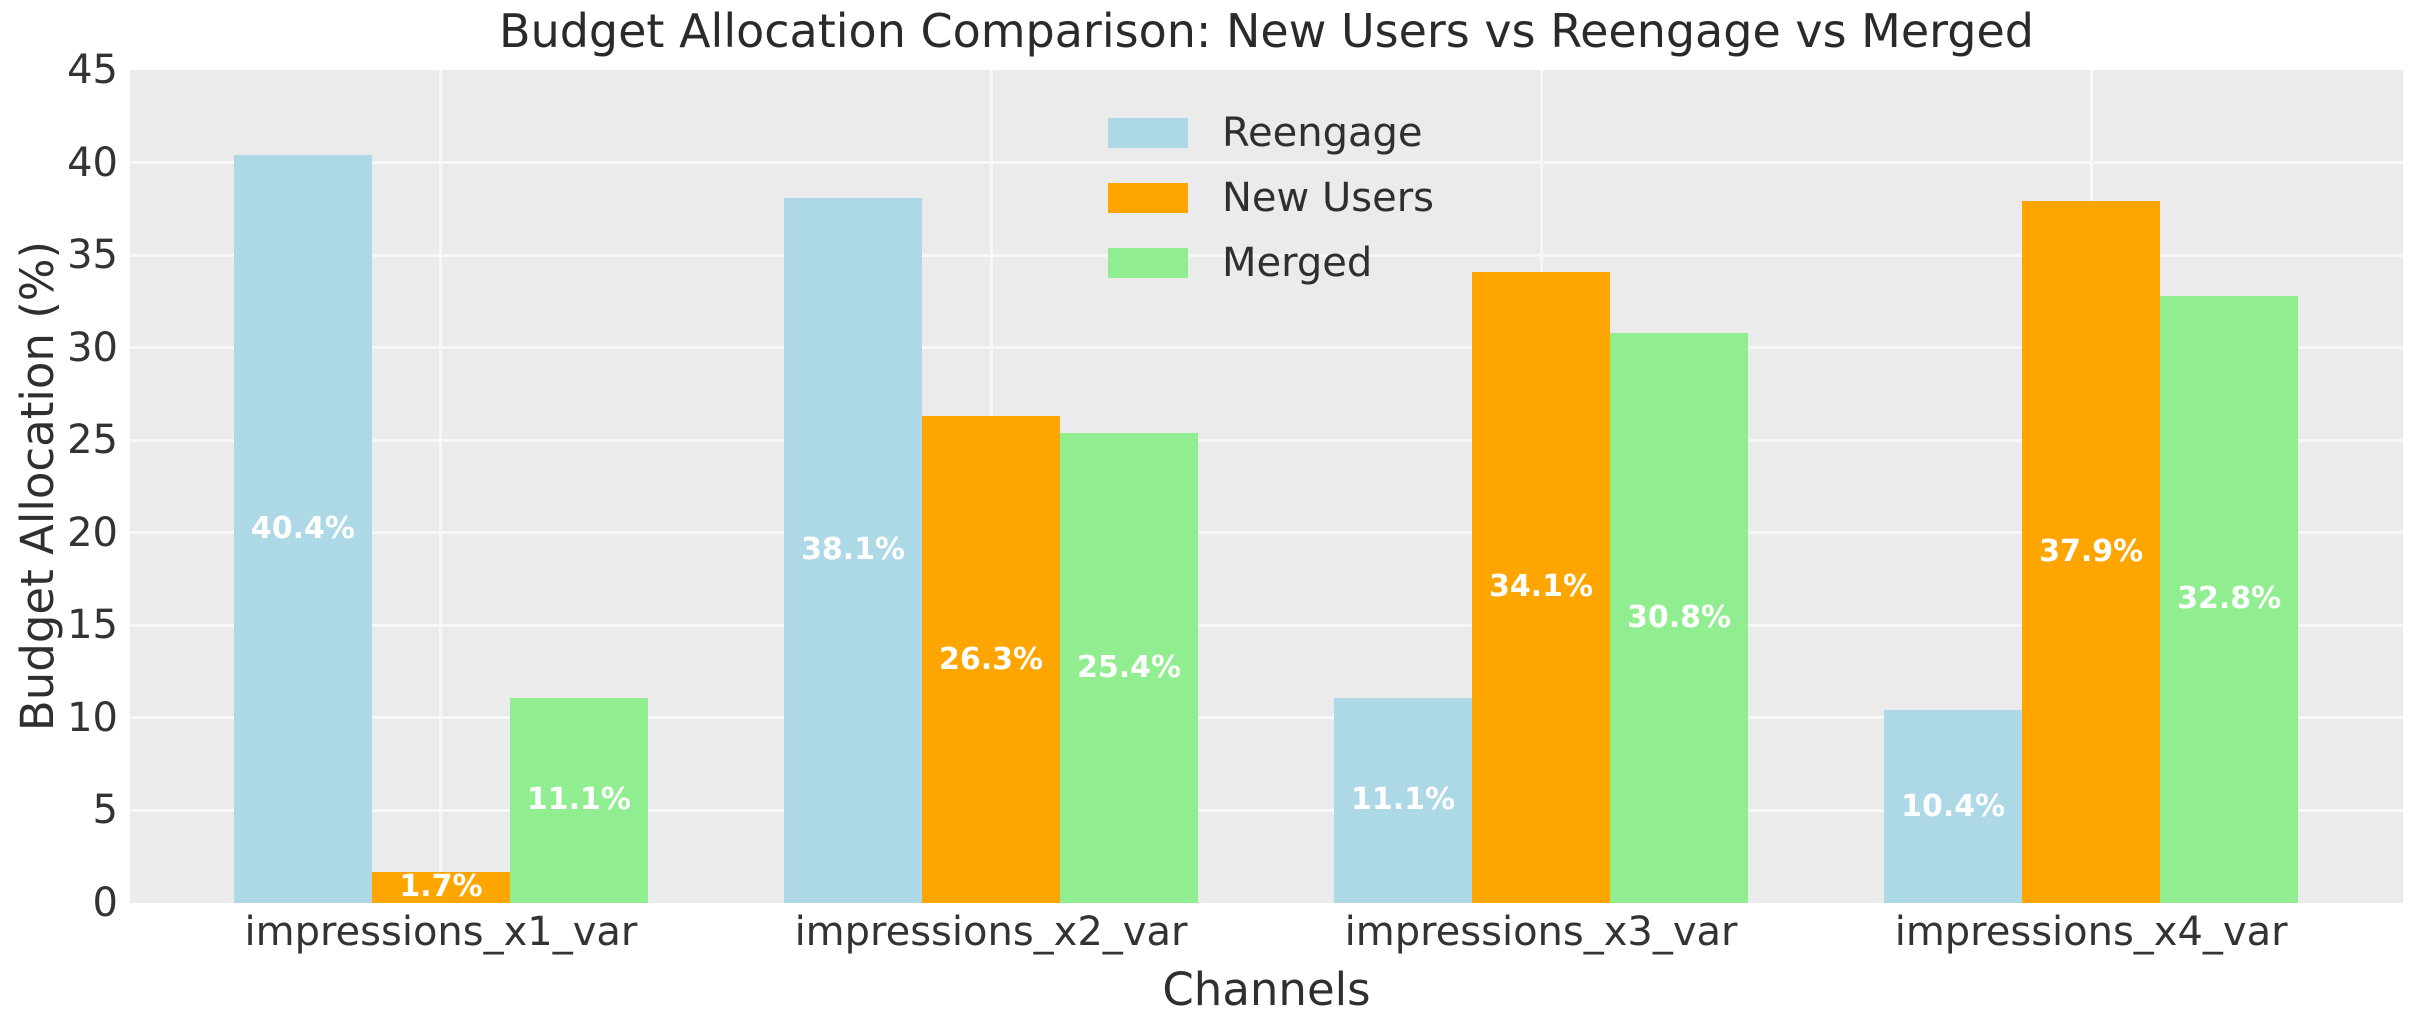  I want to click on bar-reengage-impressions_x2_var, so click(853, 550).